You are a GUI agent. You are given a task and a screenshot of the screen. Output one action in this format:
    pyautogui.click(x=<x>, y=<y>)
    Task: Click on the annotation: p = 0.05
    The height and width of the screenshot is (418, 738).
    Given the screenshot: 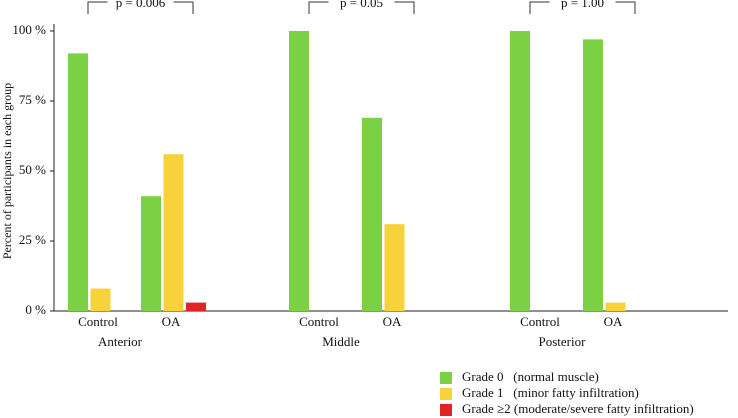 What is the action you would take?
    pyautogui.click(x=361, y=5)
    